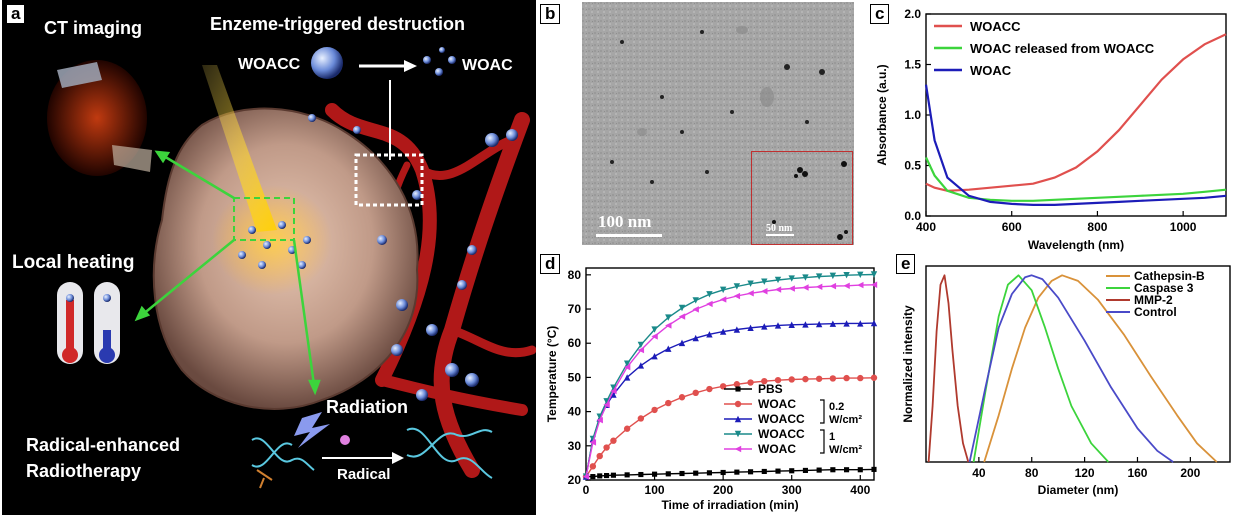 The height and width of the screenshot is (515, 1240). Describe the element at coordinates (1183, 227) in the screenshot. I see `x-tick-label: 1000` at that location.